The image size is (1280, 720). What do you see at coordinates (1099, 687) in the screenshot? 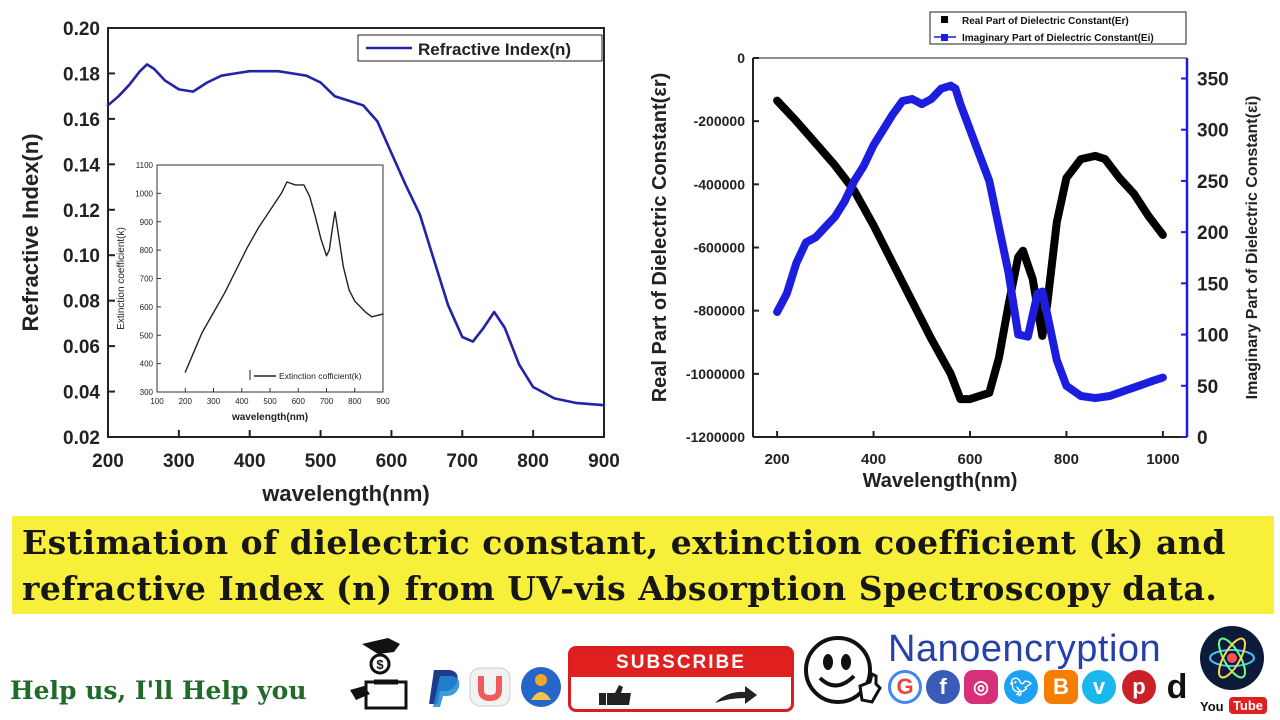
I see `vimeo-icon: v` at bounding box center [1099, 687].